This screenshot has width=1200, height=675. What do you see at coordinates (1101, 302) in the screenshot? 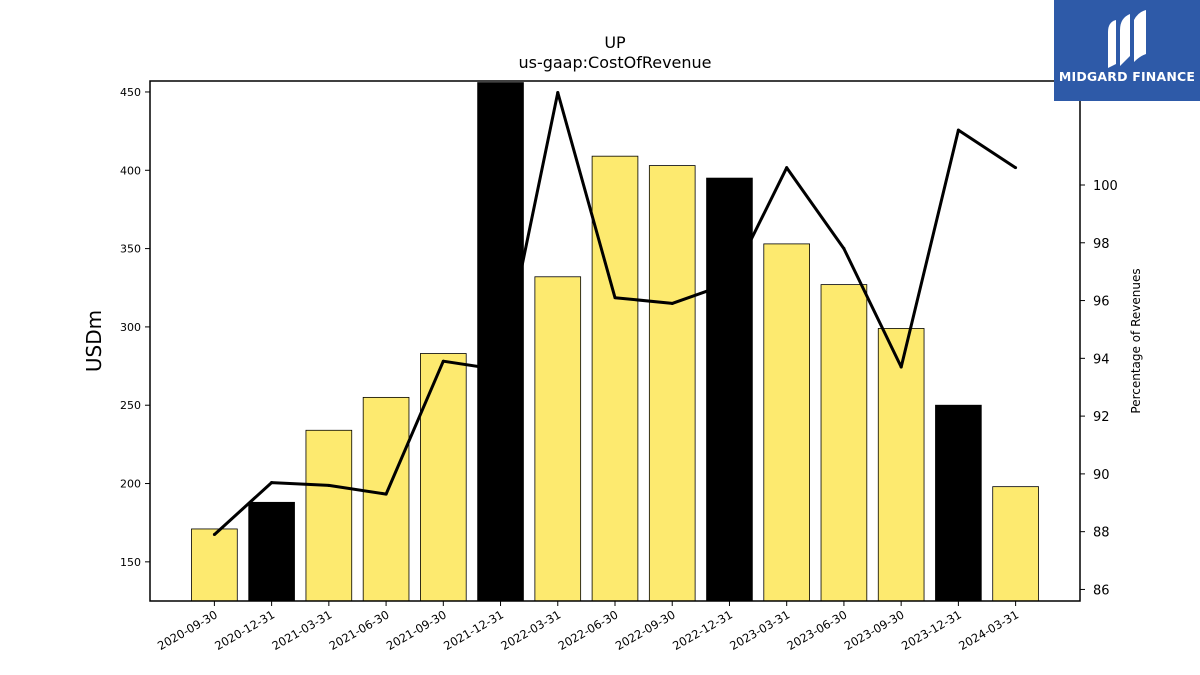
I see `y2-tick-label: 96` at bounding box center [1101, 302].